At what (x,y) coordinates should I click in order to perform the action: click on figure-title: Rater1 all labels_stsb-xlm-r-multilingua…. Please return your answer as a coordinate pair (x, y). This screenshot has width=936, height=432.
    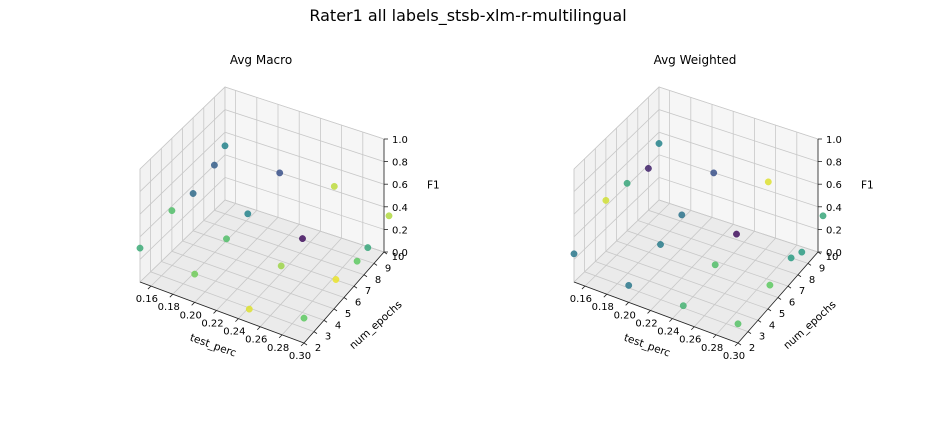
    Looking at the image, I should click on (467, 16).